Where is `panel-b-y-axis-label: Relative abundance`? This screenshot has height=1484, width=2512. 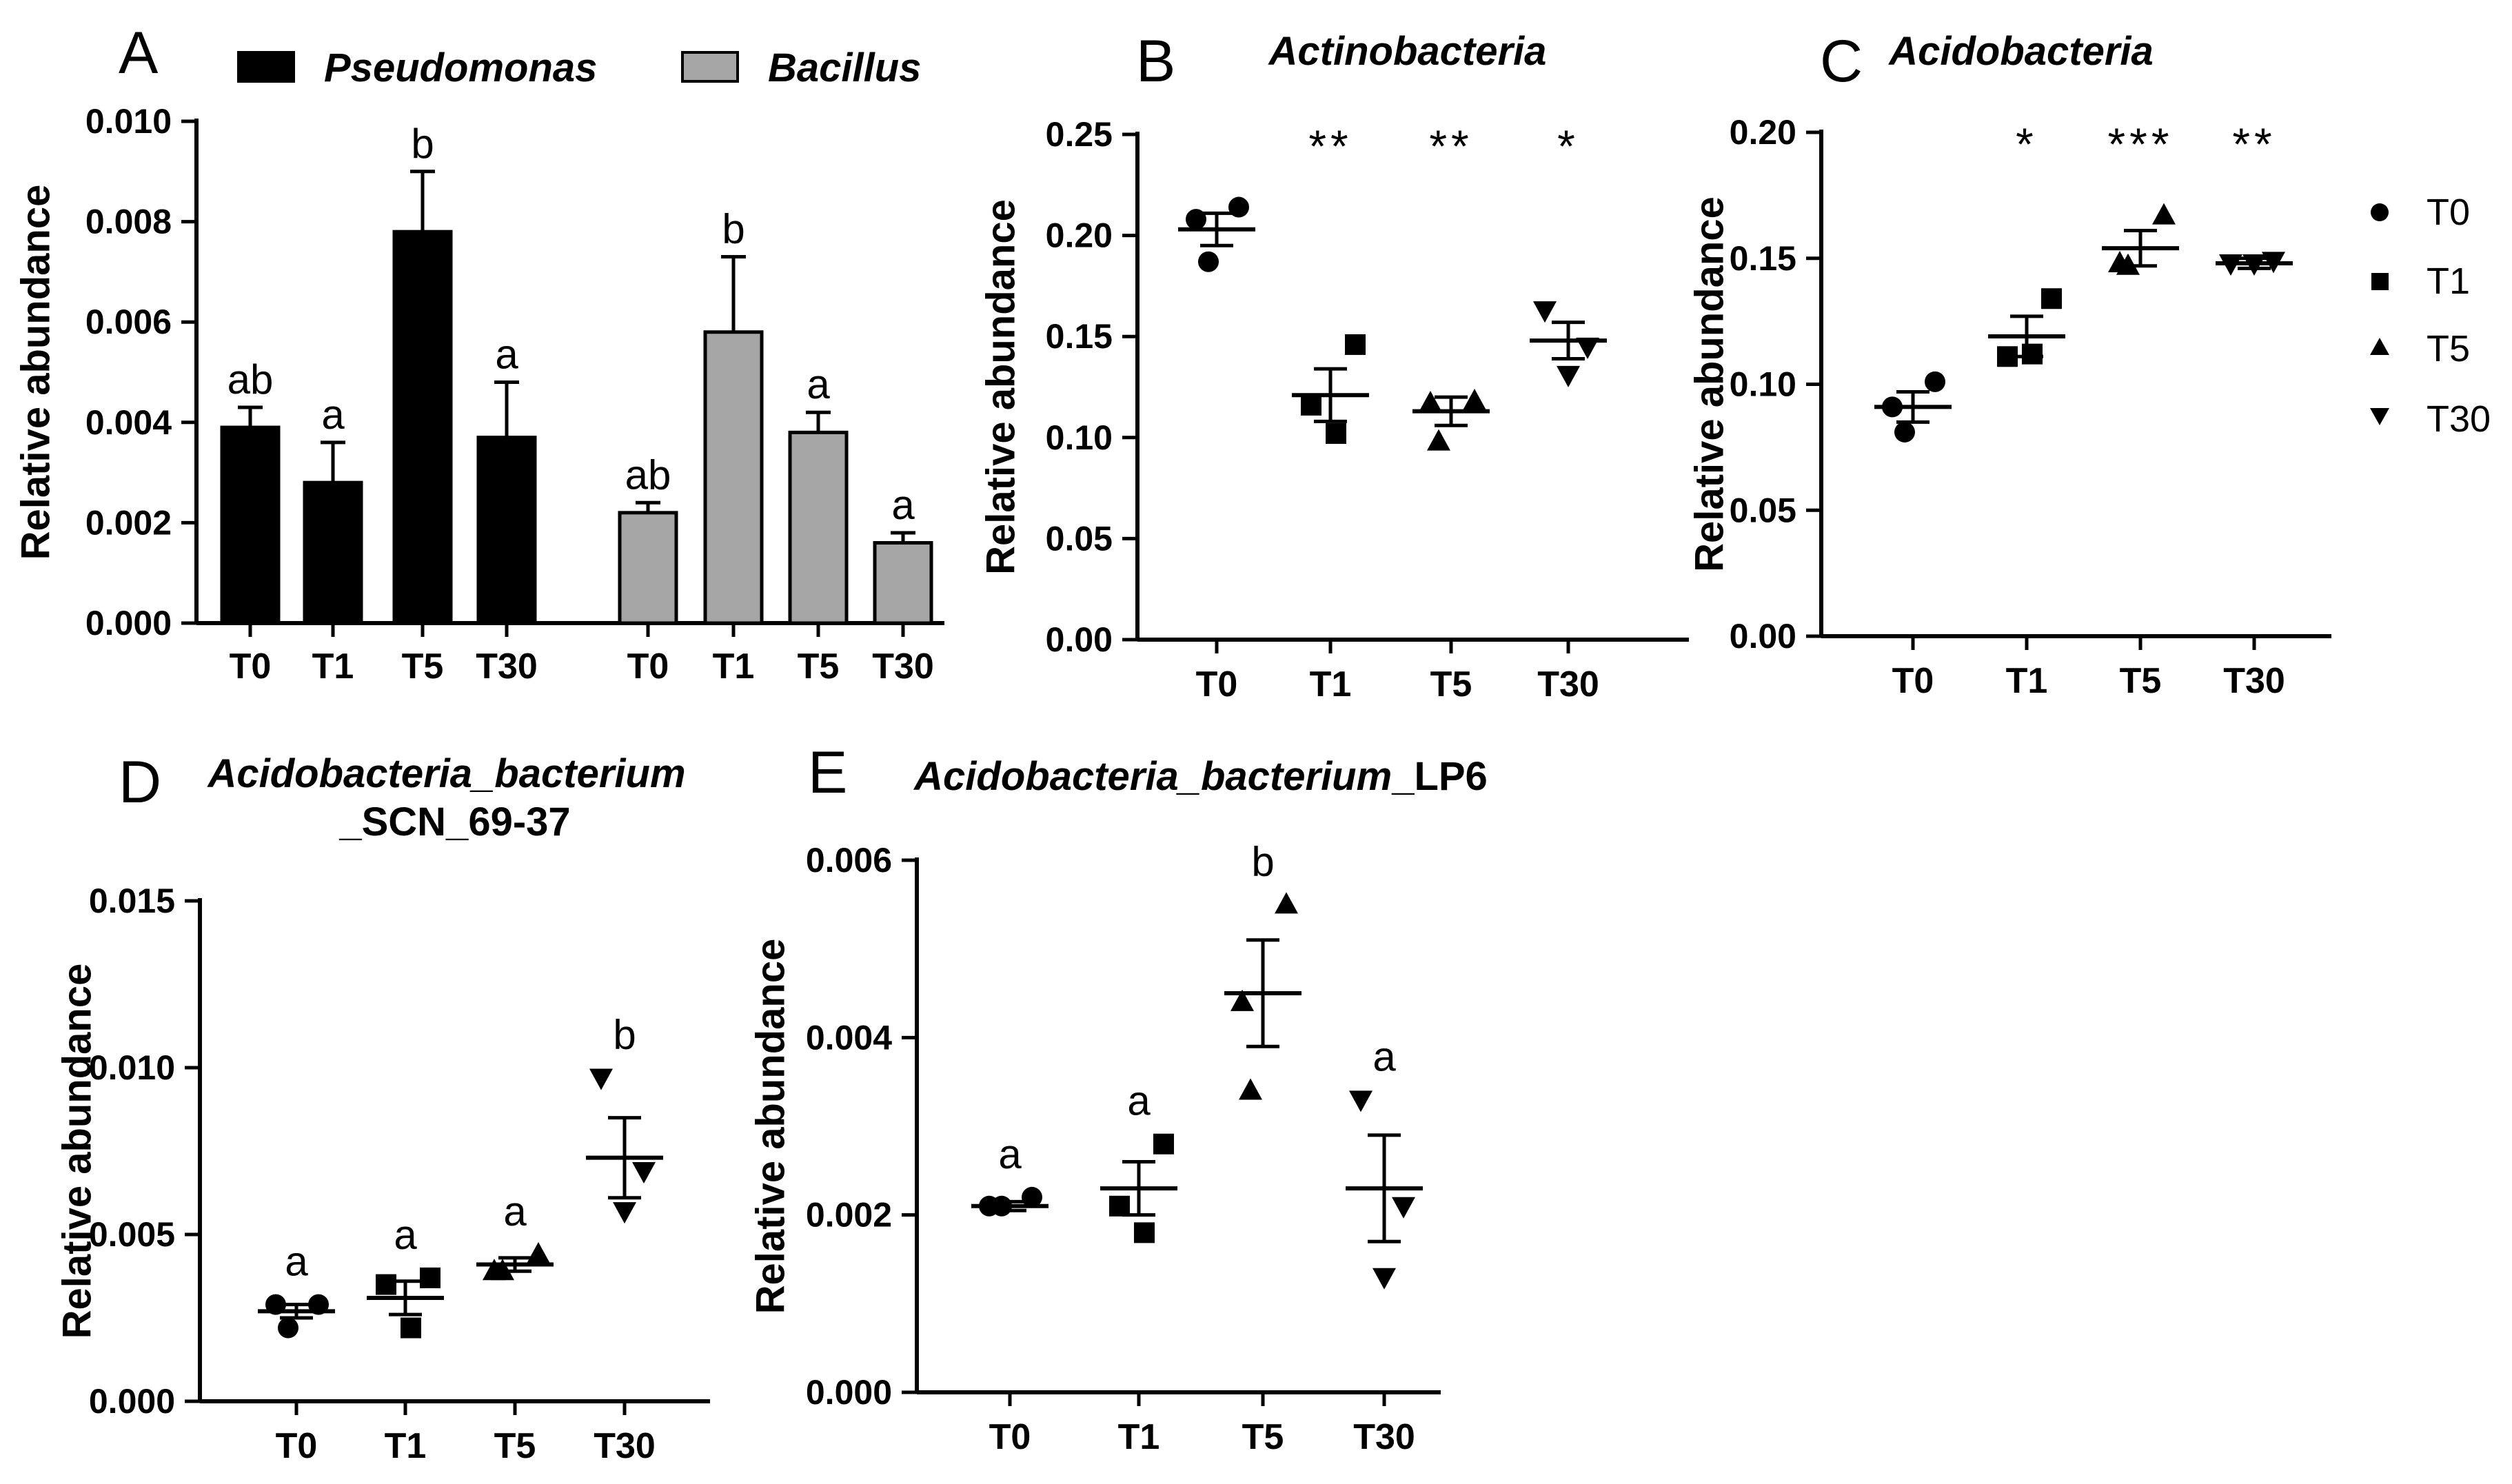
panel-b-y-axis-label: Relative abundance is located at coordinates (1001, 387).